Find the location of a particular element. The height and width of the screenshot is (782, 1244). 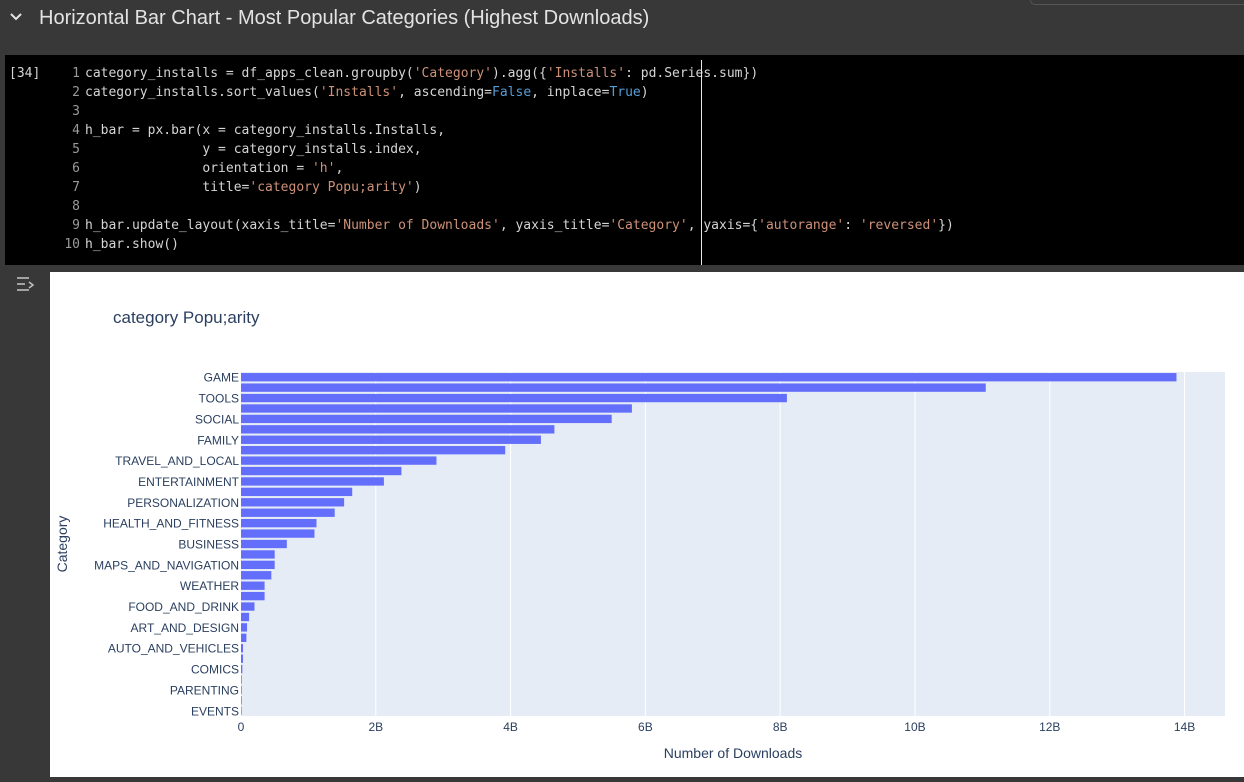

code-token: orientation = is located at coordinates (198, 168).